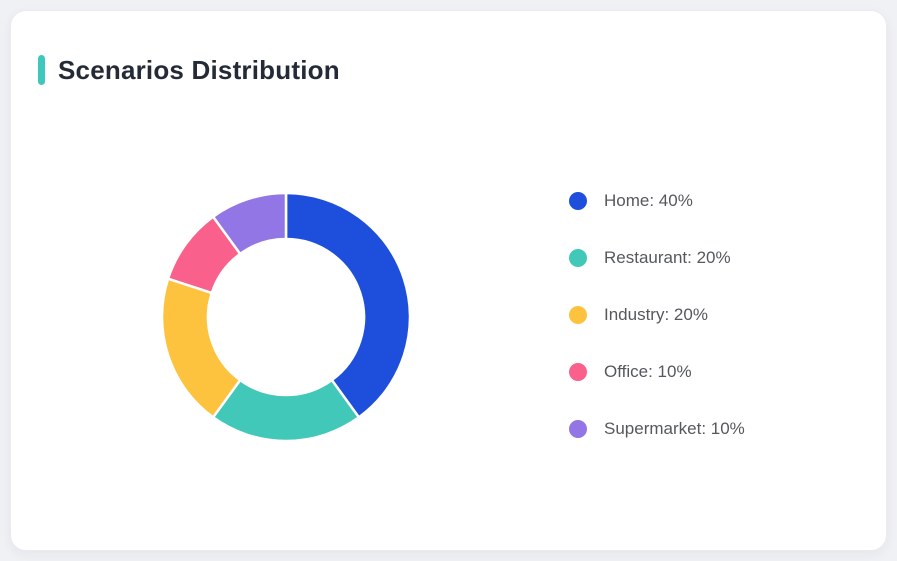 The image size is (897, 561). What do you see at coordinates (648, 371) in the screenshot?
I see `legend-label: Office: 10%` at bounding box center [648, 371].